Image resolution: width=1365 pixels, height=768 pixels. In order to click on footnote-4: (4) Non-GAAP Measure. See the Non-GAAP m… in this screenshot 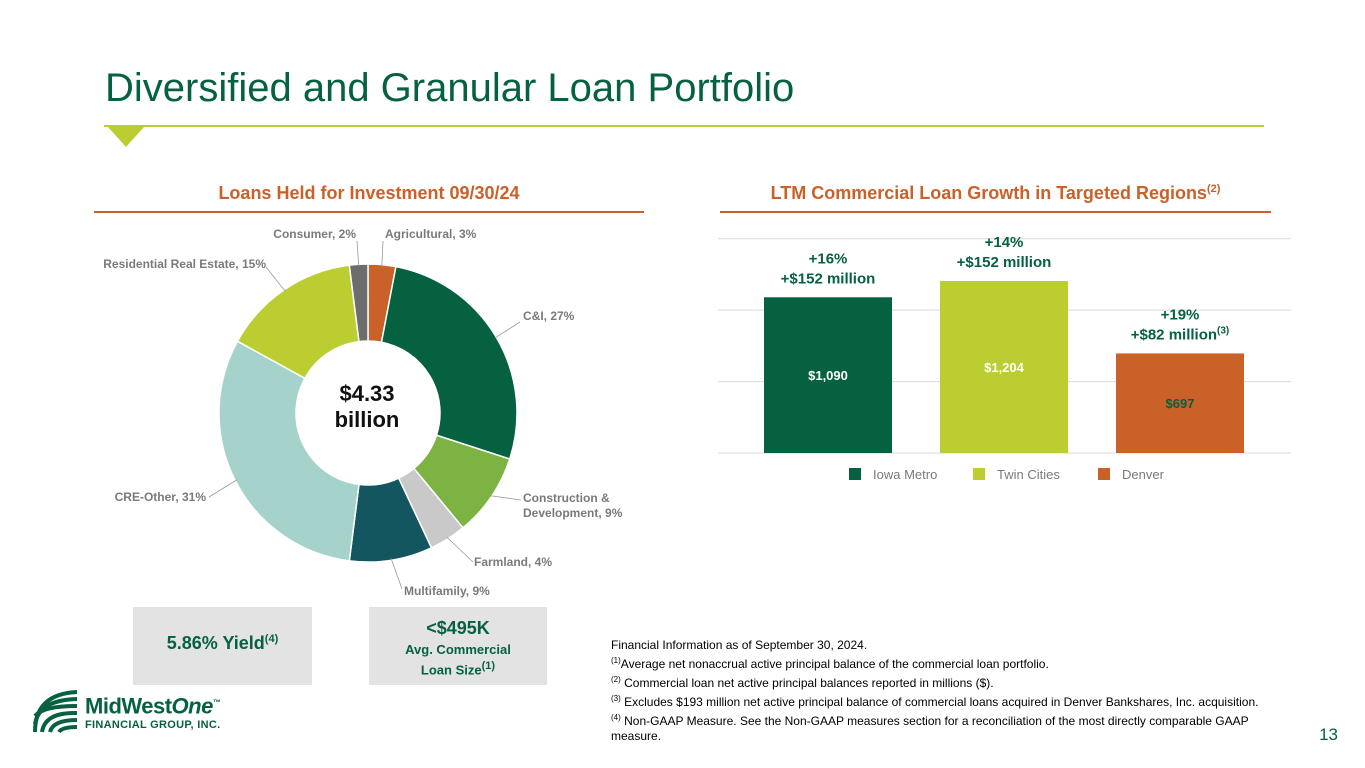, I will do `click(930, 728)`.